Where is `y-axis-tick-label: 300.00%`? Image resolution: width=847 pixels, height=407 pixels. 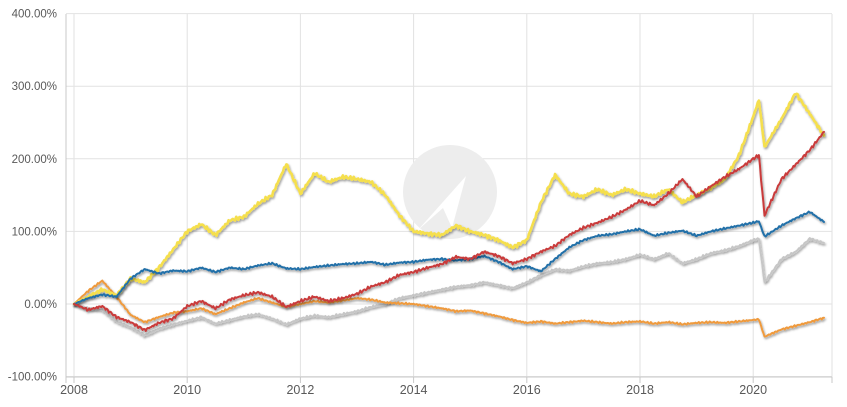
y-axis-tick-label: 300.00% is located at coordinates (34, 87).